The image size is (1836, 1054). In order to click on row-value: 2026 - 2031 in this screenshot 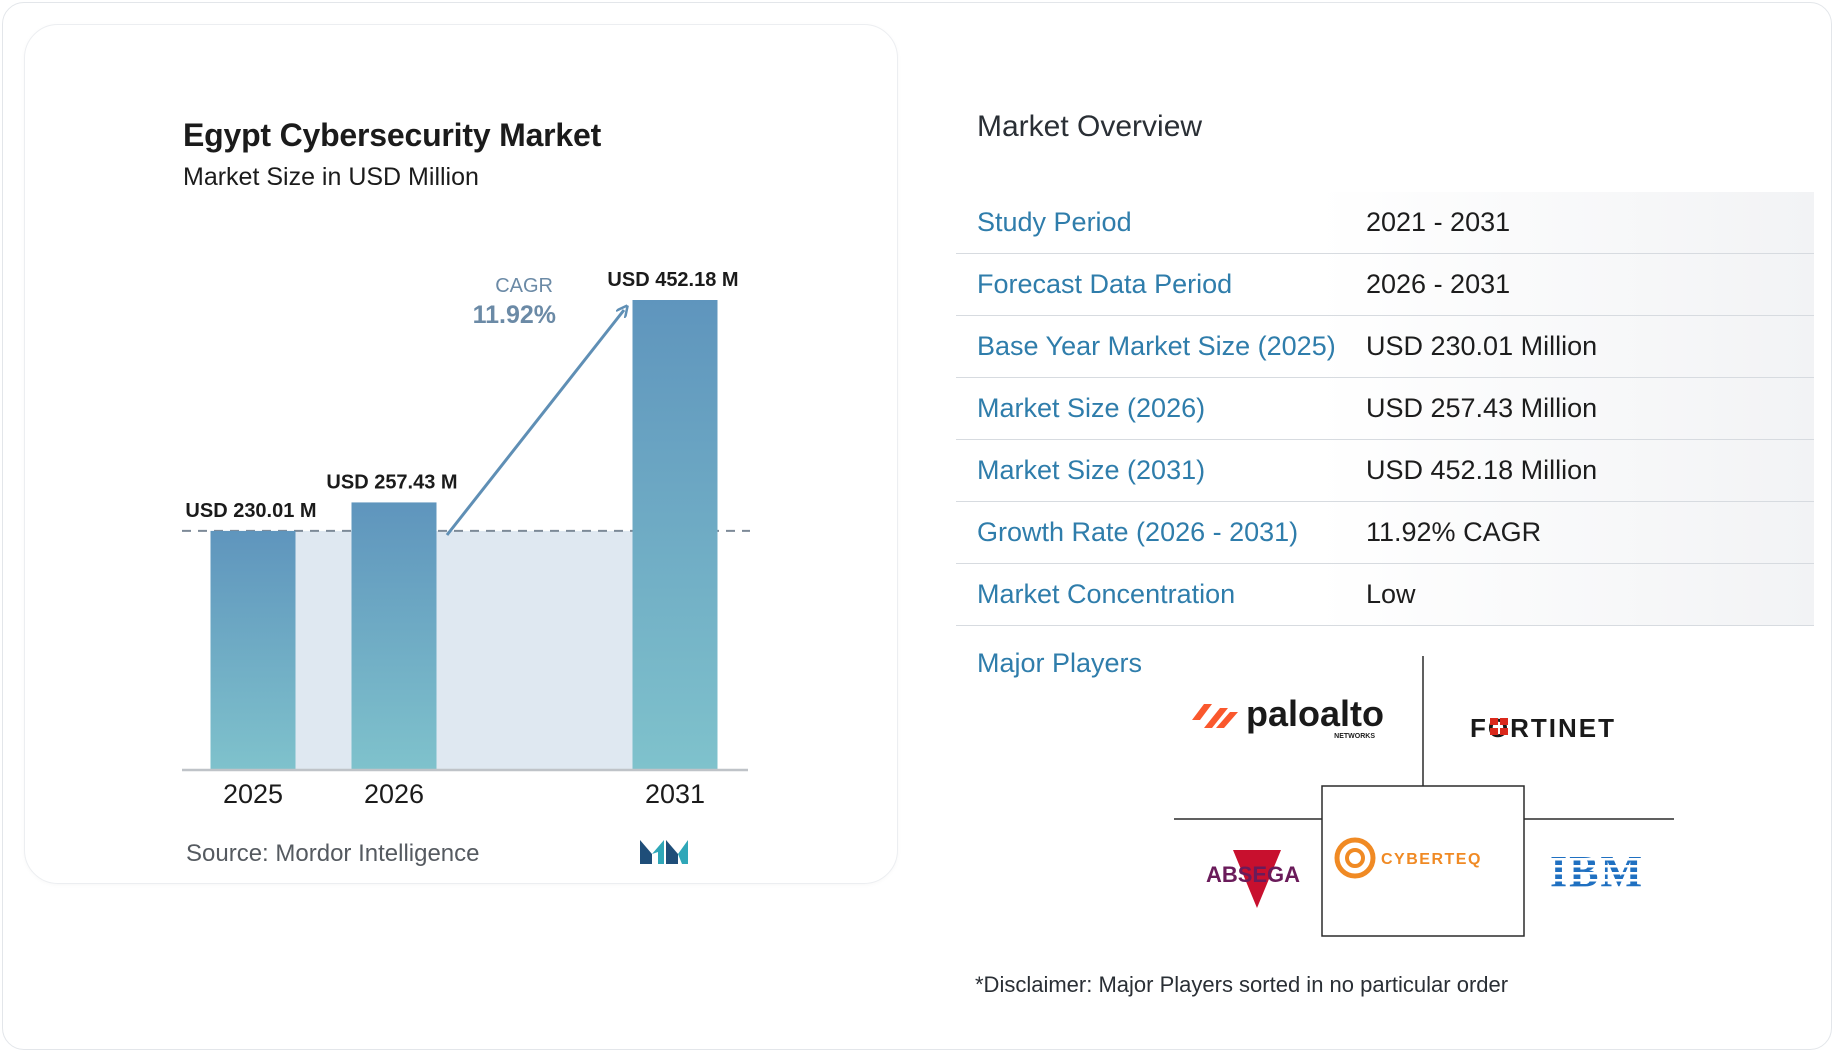, I will do `click(1438, 284)`.